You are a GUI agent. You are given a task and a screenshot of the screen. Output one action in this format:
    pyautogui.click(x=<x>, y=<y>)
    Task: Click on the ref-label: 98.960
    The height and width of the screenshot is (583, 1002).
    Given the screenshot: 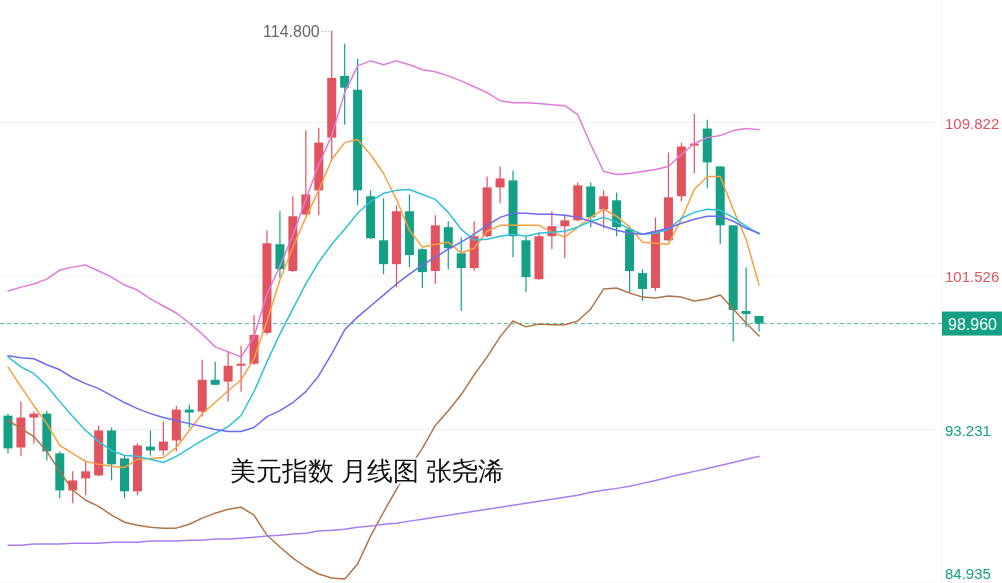 What is the action you would take?
    pyautogui.click(x=972, y=323)
    